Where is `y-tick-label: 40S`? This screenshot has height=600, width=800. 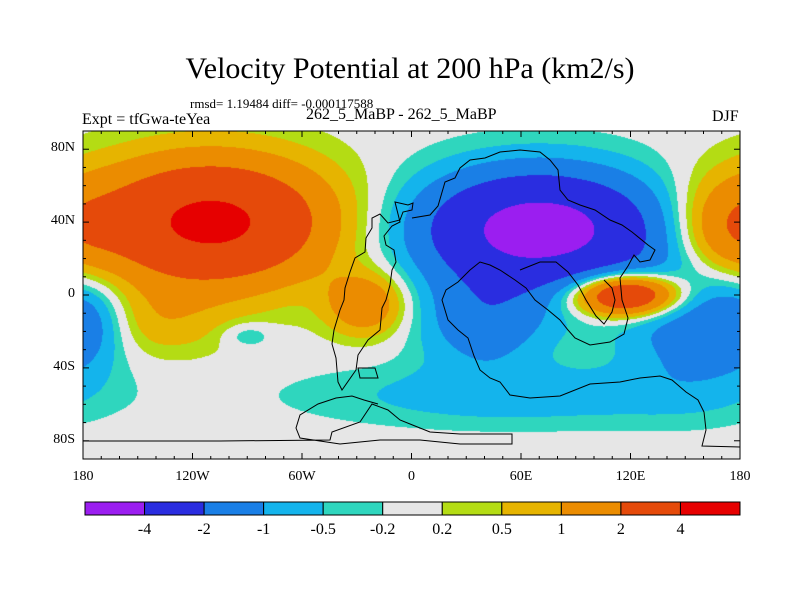 y-tick-label: 40S is located at coordinates (64, 366).